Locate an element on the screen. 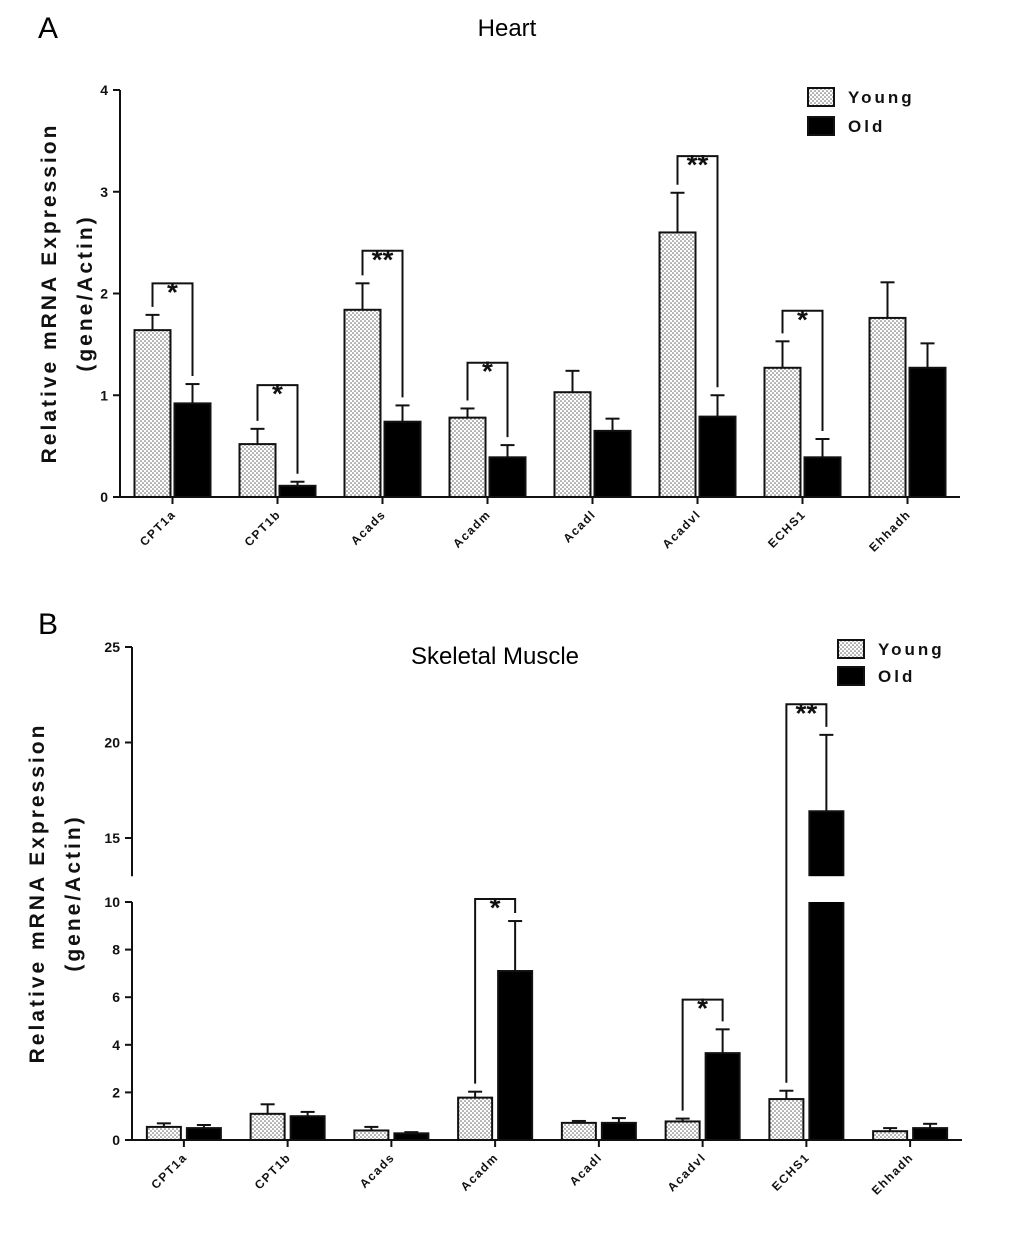  panel-a-ylabel: Relative mRNA Expression is located at coordinates (49, 293).